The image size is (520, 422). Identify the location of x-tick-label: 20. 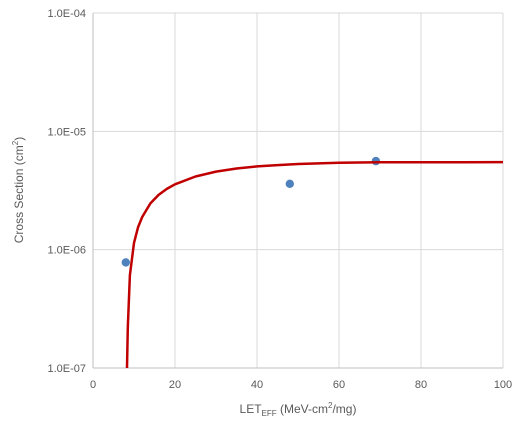
(175, 385).